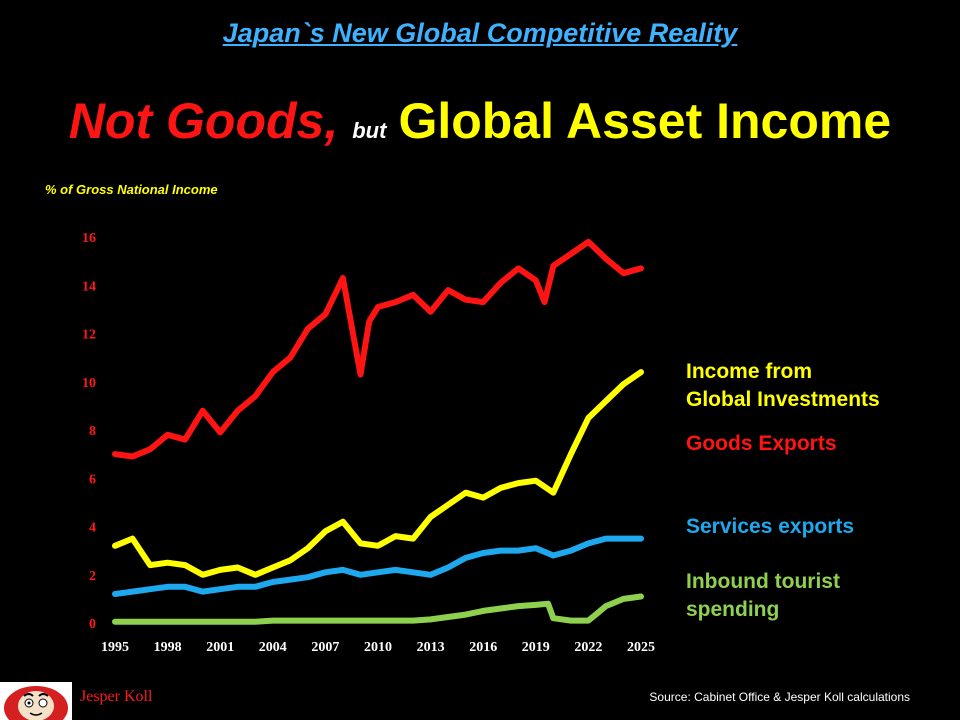 This screenshot has width=960, height=720. I want to click on legend-label: Services exports, so click(770, 526).